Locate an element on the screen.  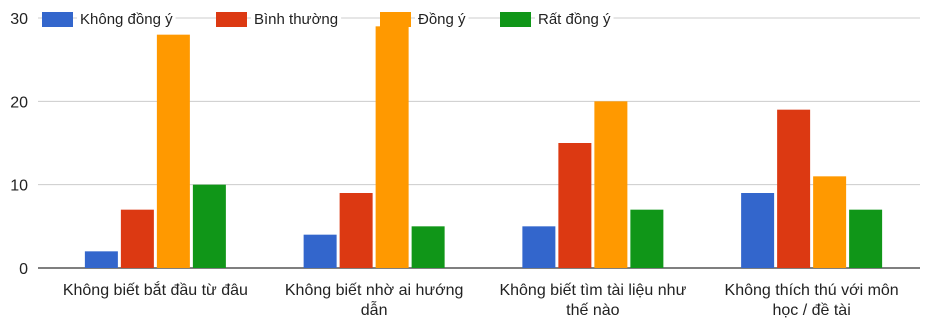
legend-label: Không đồng ý is located at coordinates (126, 19).